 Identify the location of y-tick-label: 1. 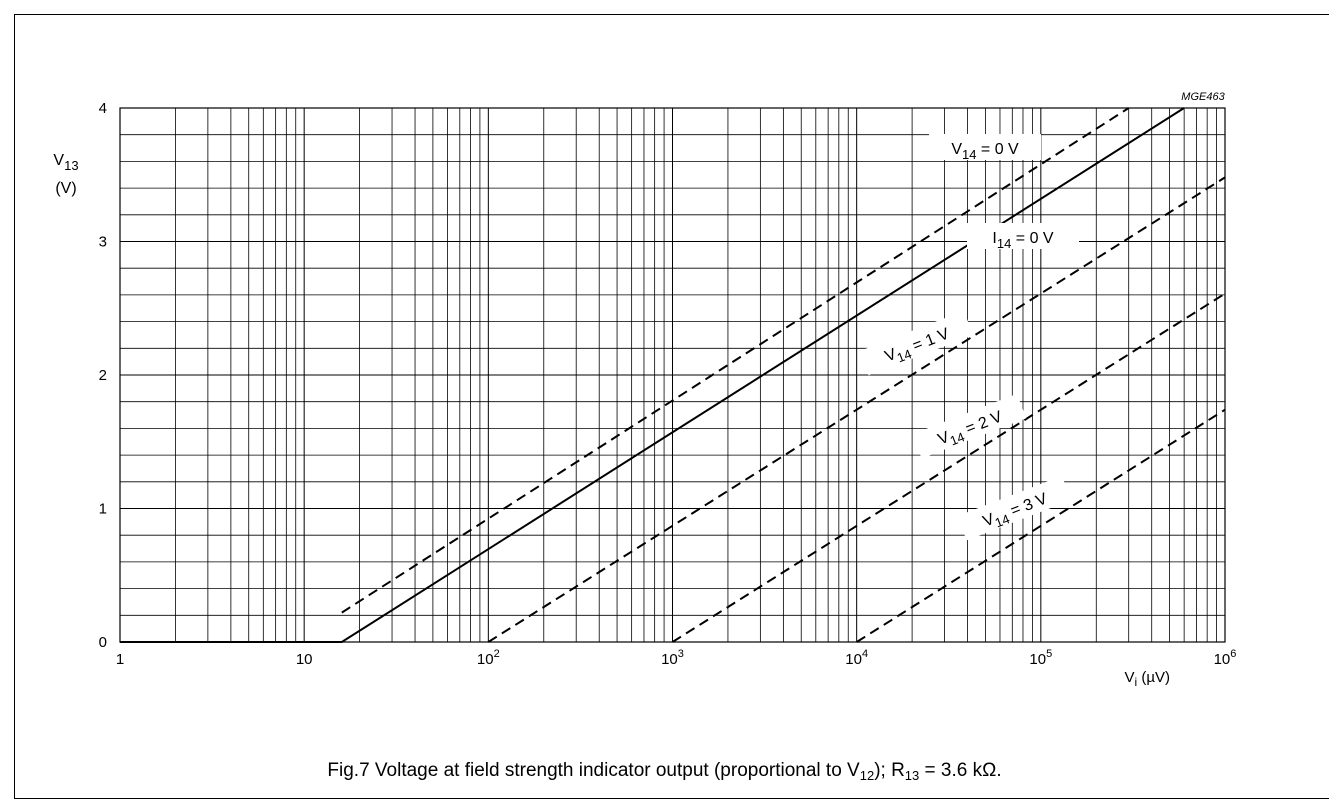
(103, 509).